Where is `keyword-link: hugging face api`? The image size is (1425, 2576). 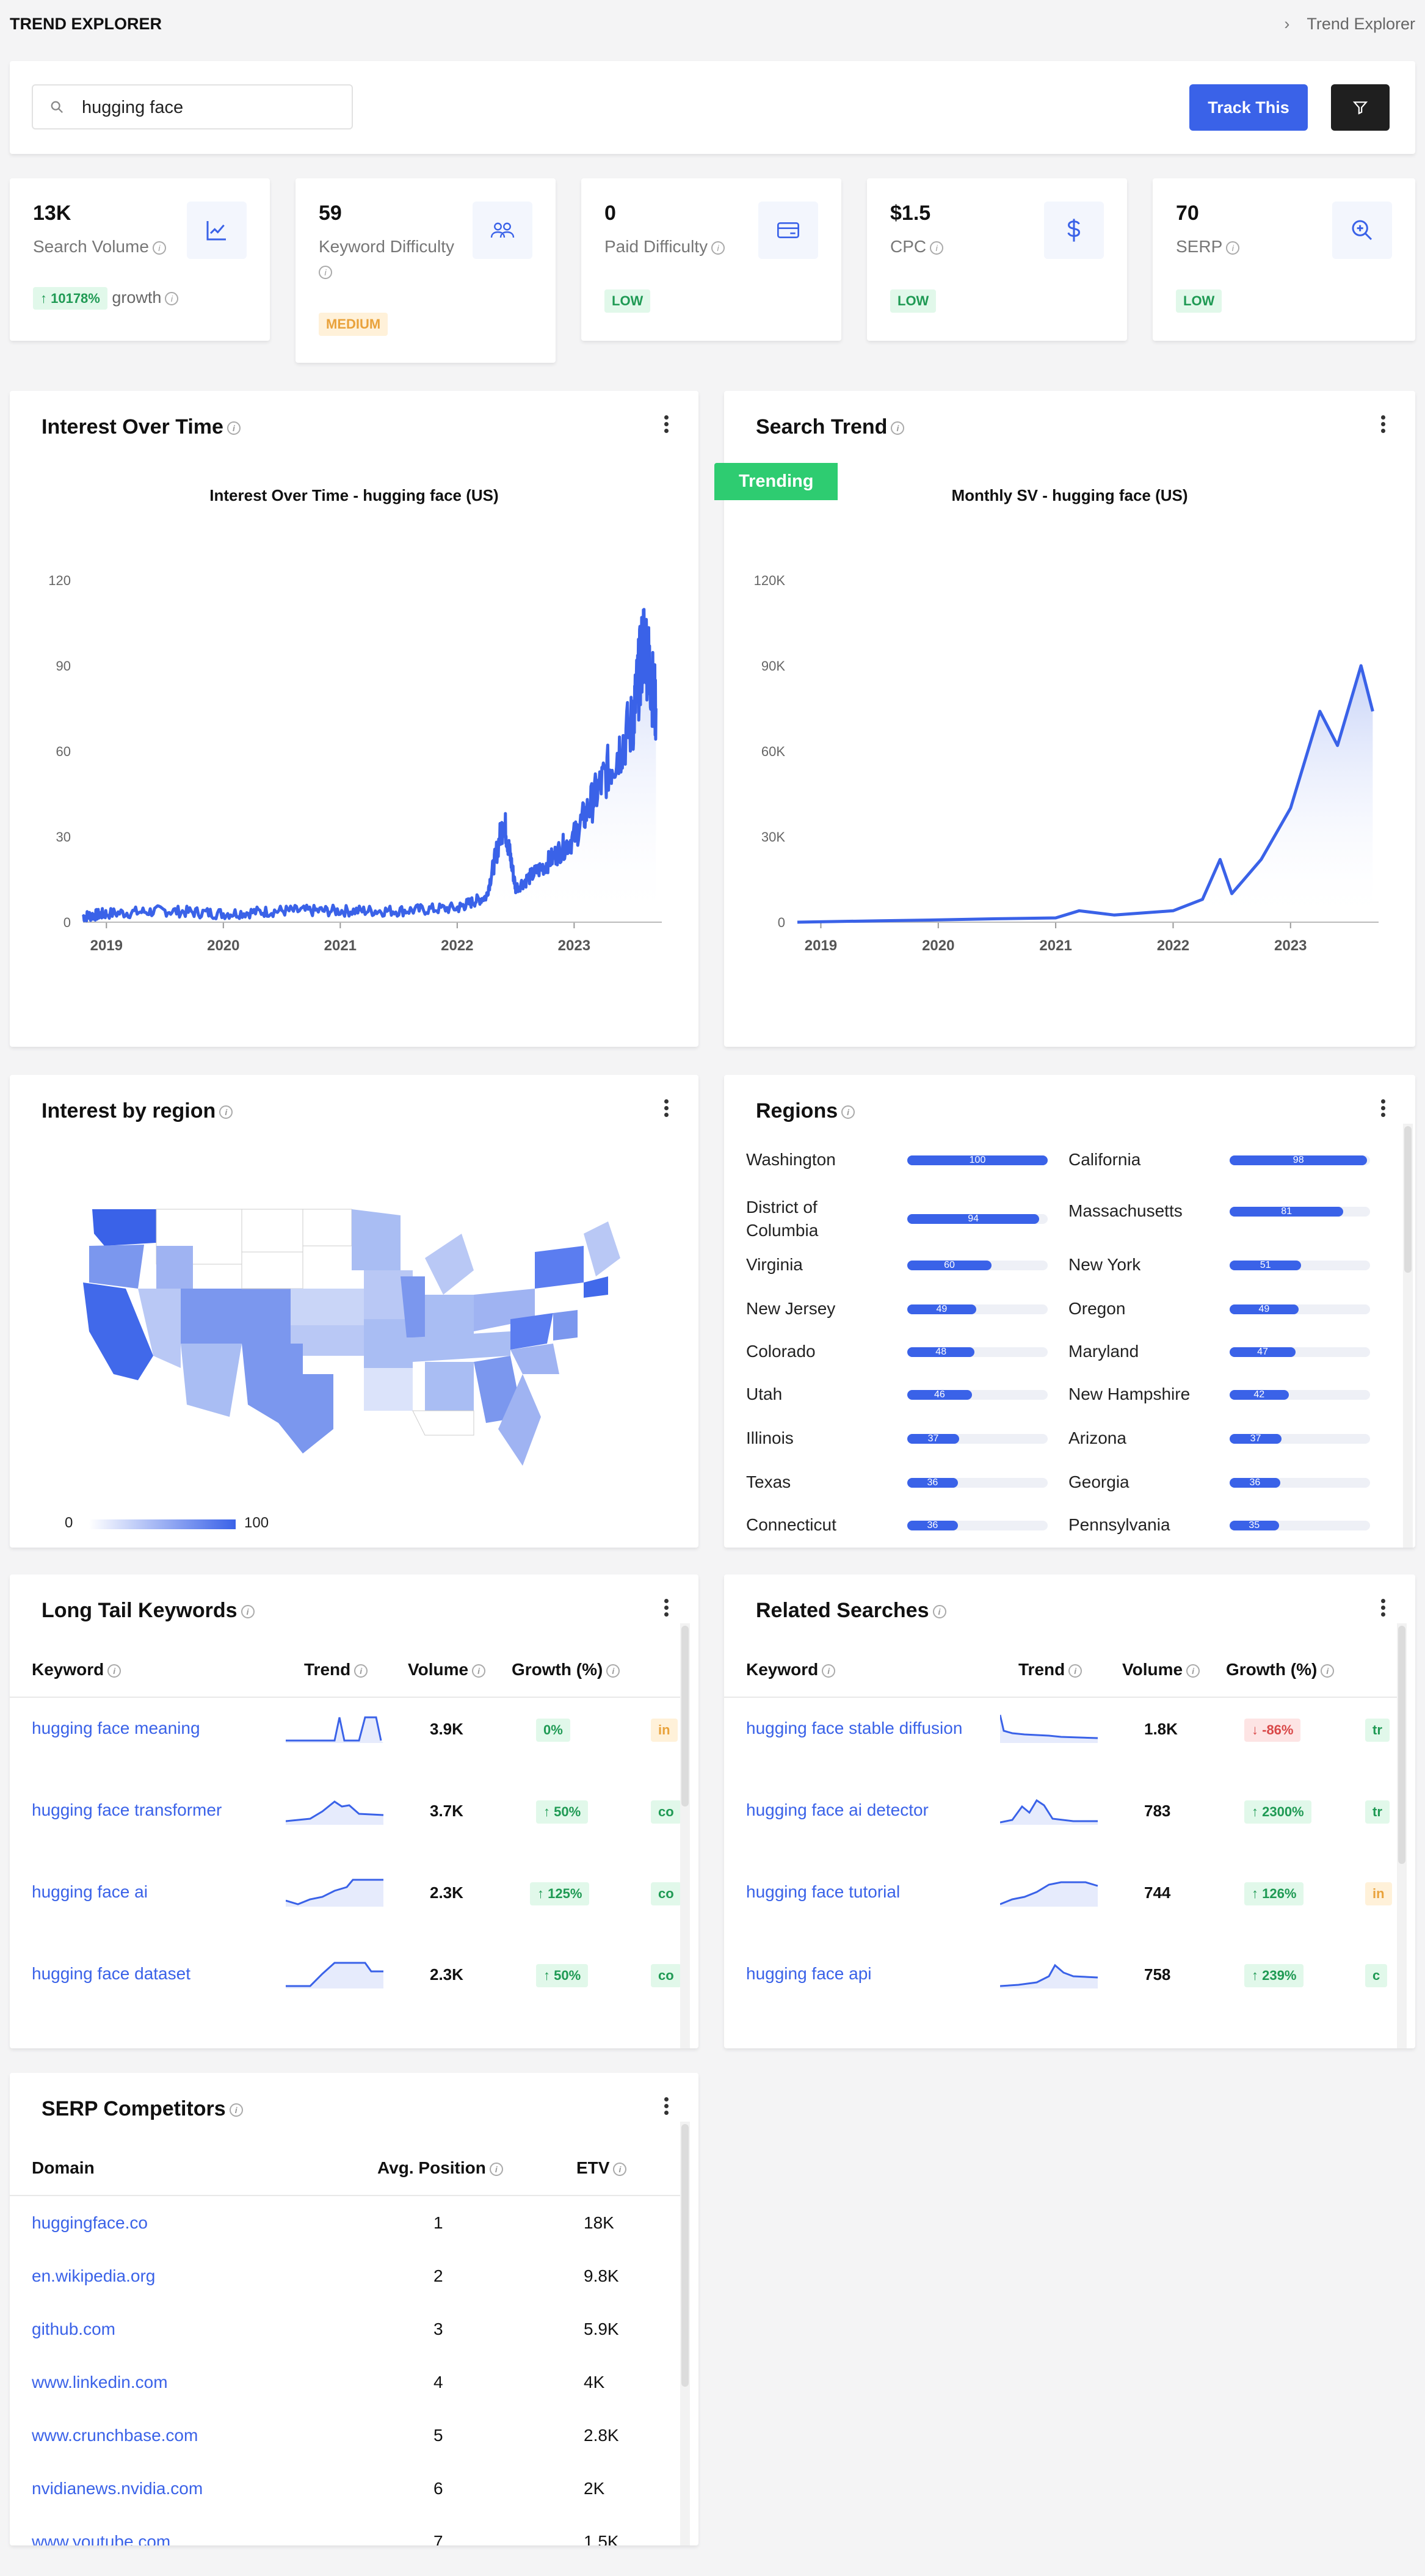 keyword-link: hugging face api is located at coordinates (809, 1973).